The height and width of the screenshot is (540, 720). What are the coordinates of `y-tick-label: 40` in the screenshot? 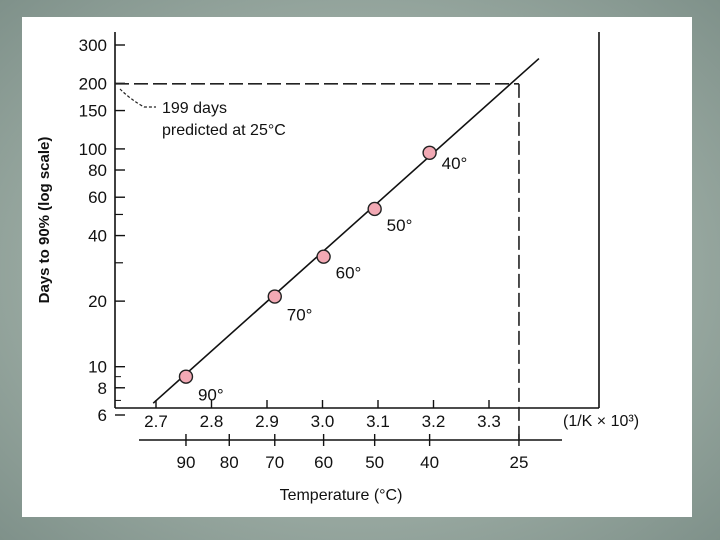 It's located at (97, 236).